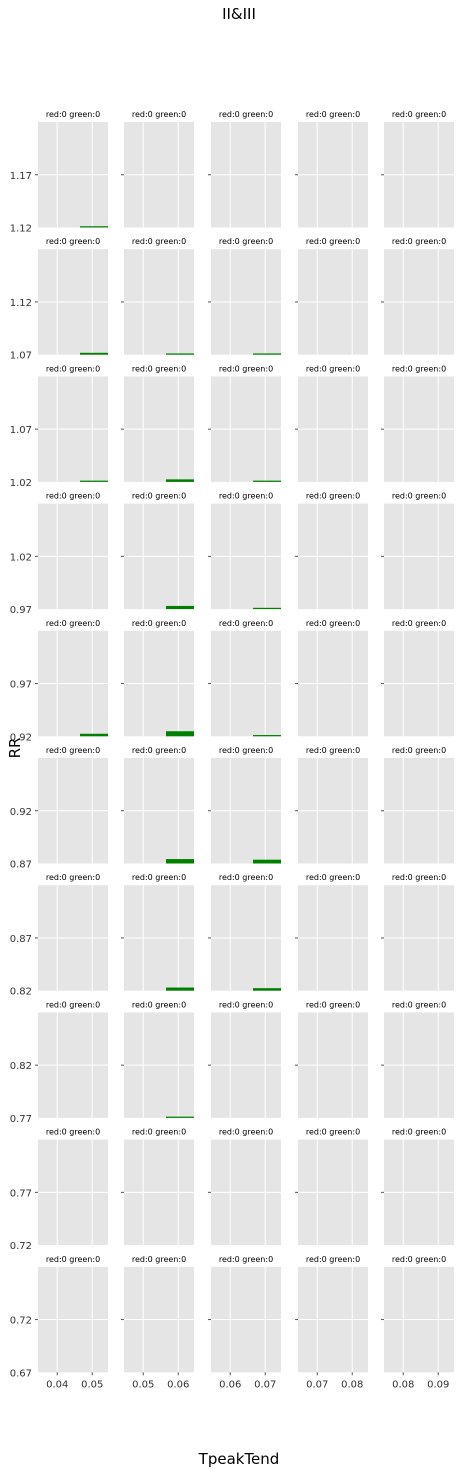 The height and width of the screenshot is (1474, 466). What do you see at coordinates (21, 939) in the screenshot?
I see `y-tick-label: 0.87` at bounding box center [21, 939].